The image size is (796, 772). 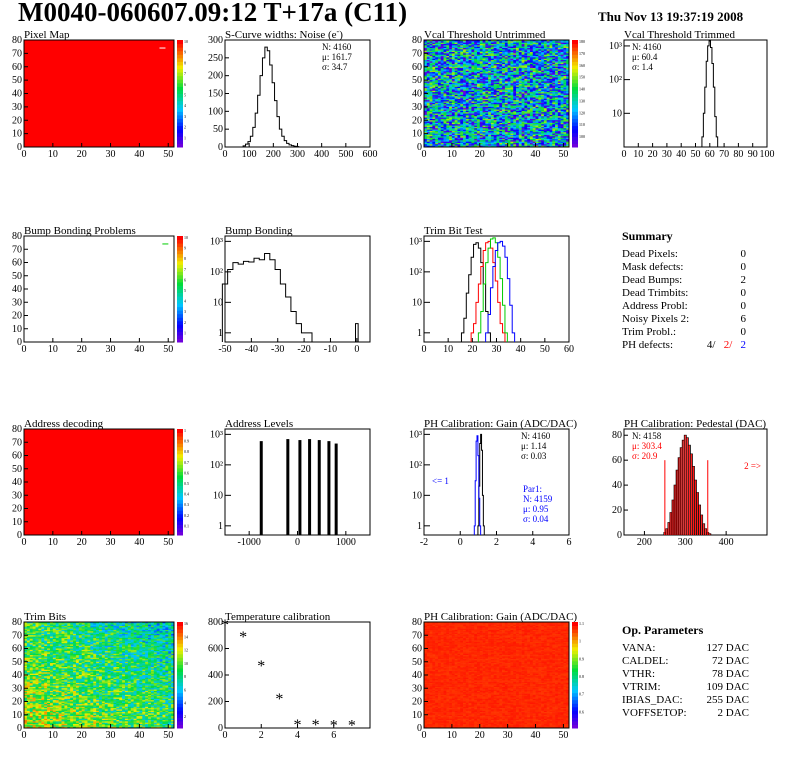 What do you see at coordinates (17, 469) in the screenshot?
I see `y-tick-label: 50` at bounding box center [17, 469].